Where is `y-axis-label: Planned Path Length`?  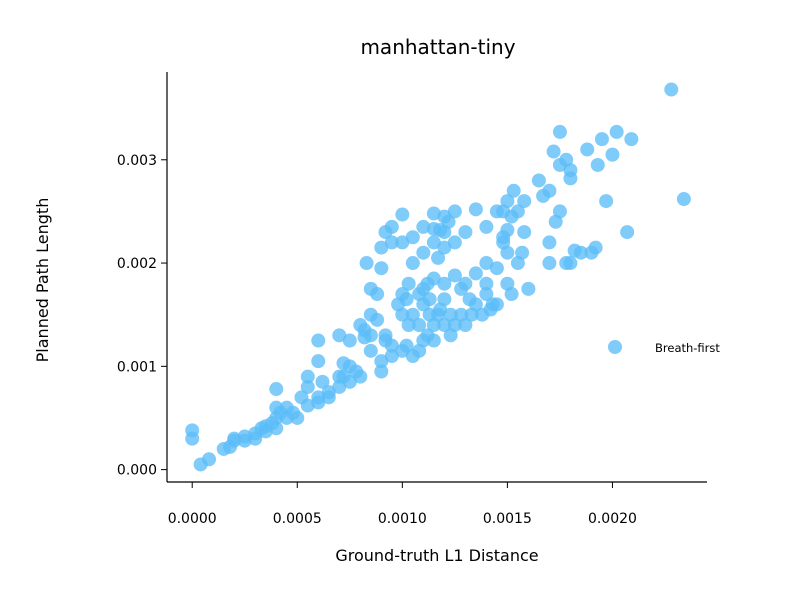
y-axis-label: Planned Path Length is located at coordinates (42, 280).